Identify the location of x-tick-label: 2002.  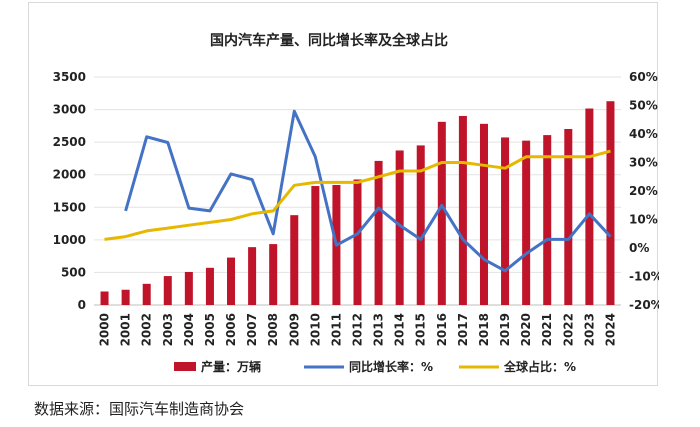
(147, 329).